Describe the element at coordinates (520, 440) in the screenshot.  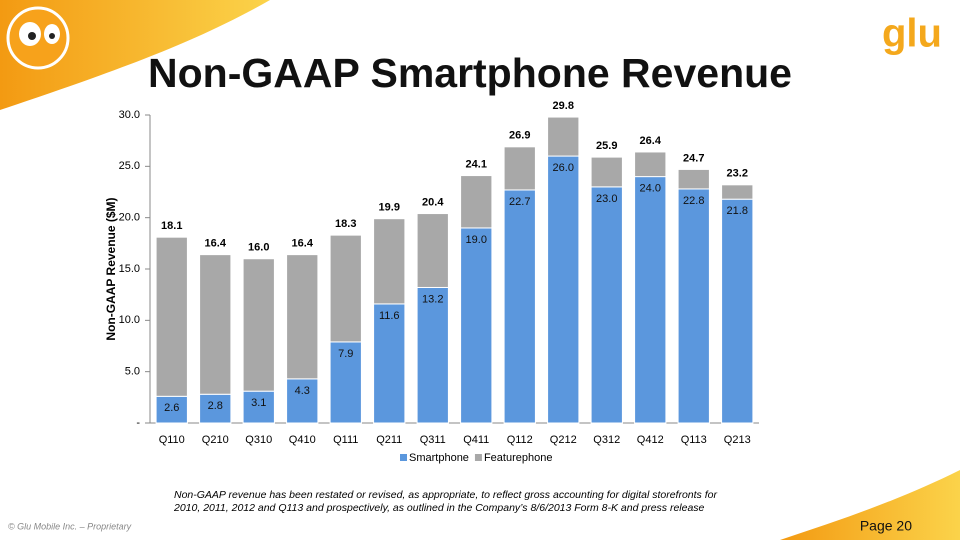
I see `x-tick-label: Q112` at that location.